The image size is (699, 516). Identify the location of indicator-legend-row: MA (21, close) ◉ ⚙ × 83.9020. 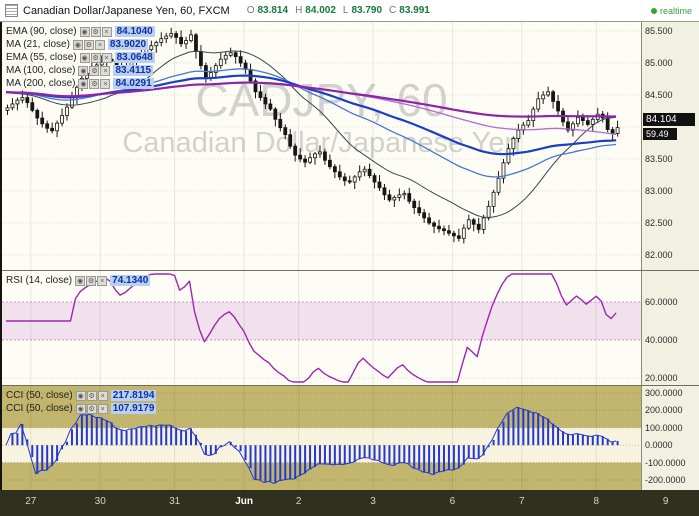
(80, 44).